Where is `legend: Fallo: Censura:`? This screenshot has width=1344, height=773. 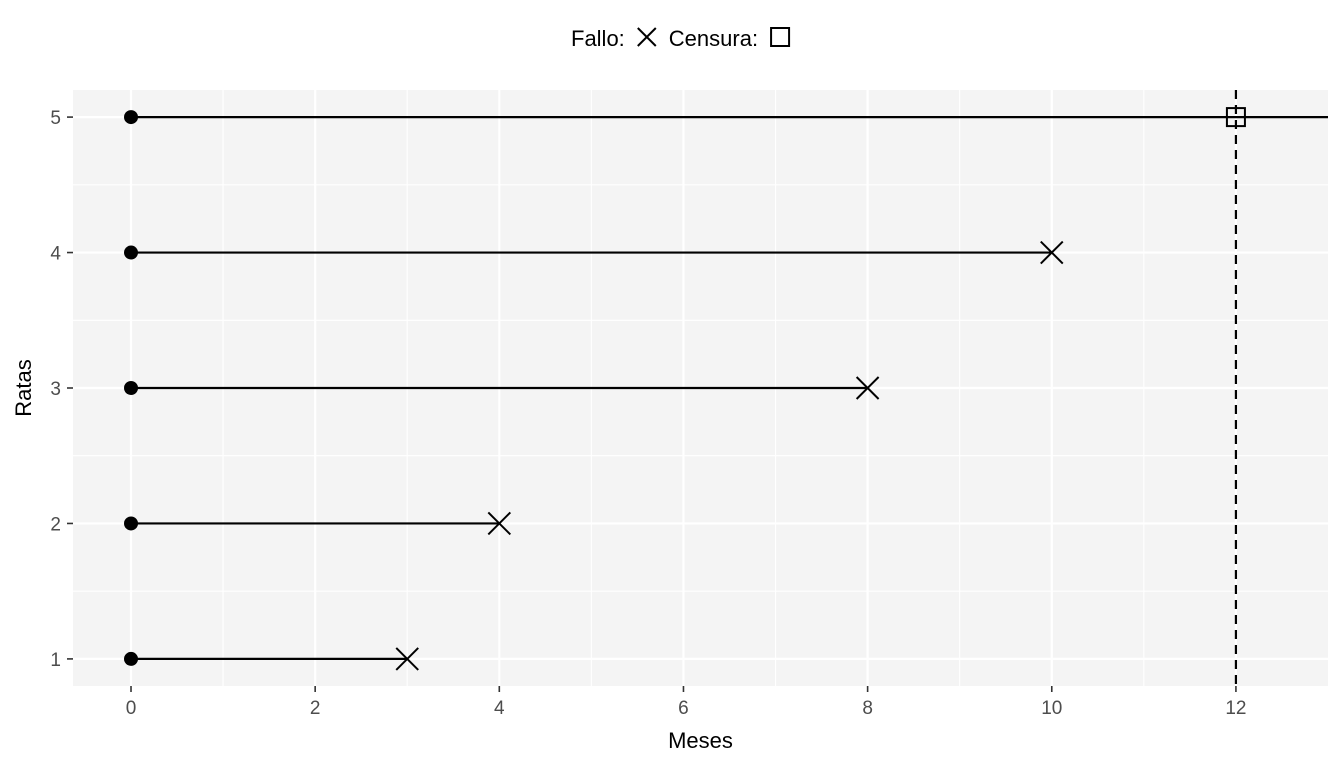 legend: Fallo: Censura: is located at coordinates (681, 38).